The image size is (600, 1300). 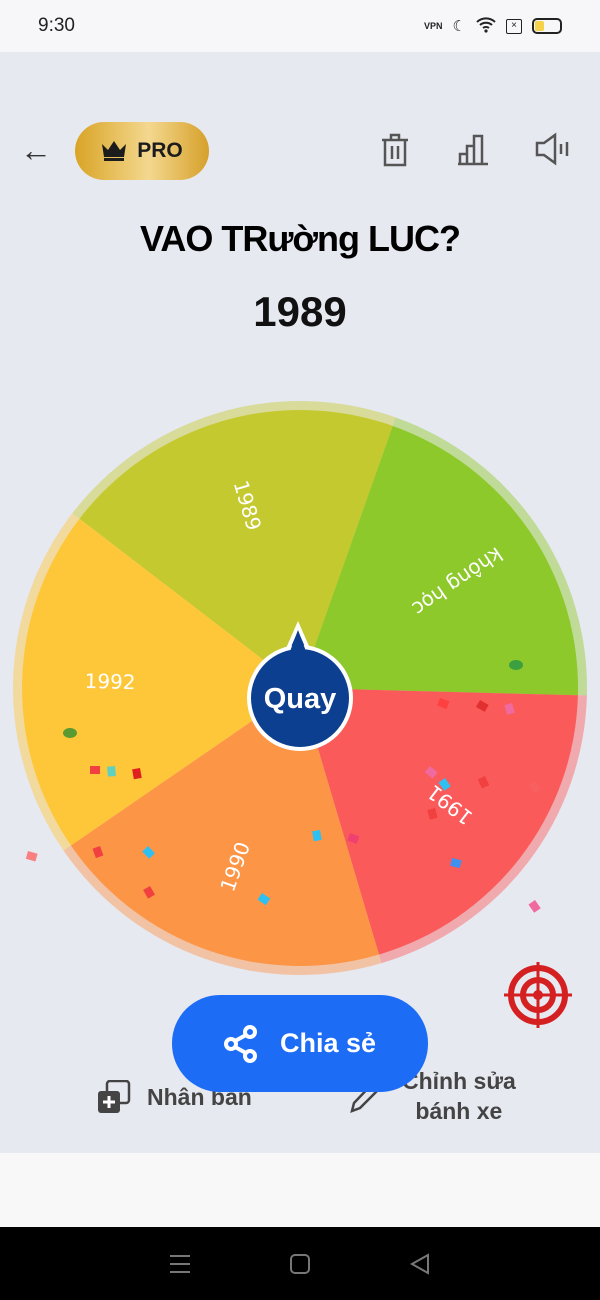 I want to click on share-button: Chia sẻ, so click(x=300, y=1043).